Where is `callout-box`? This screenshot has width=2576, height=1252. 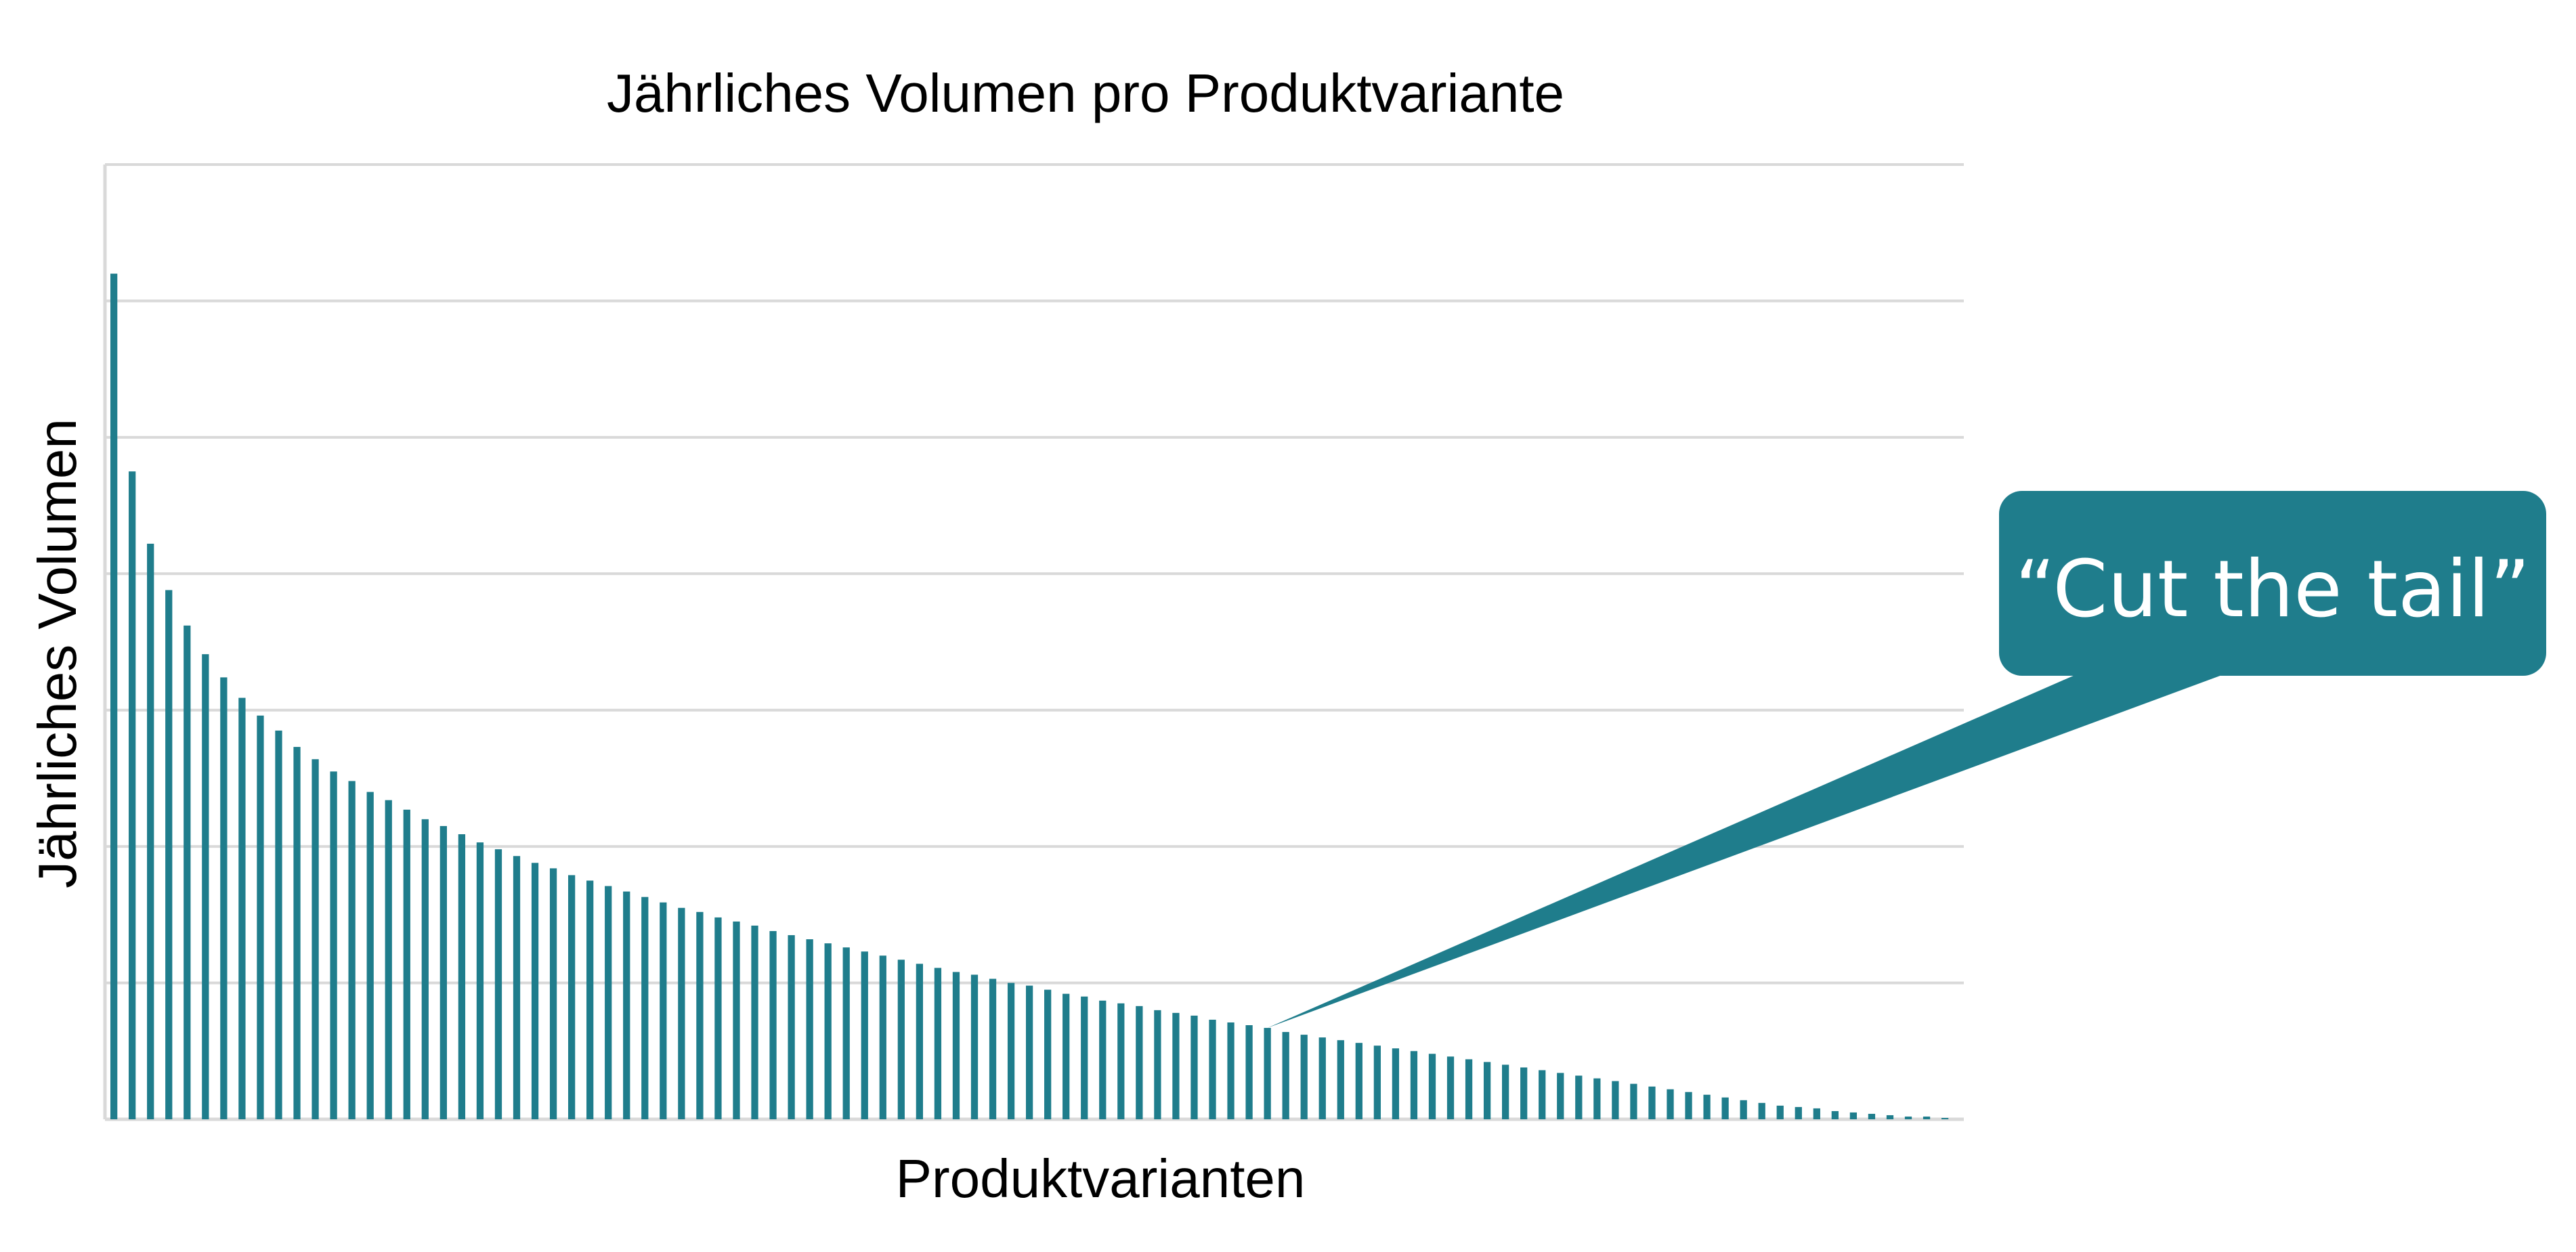 callout-box is located at coordinates (2272, 583).